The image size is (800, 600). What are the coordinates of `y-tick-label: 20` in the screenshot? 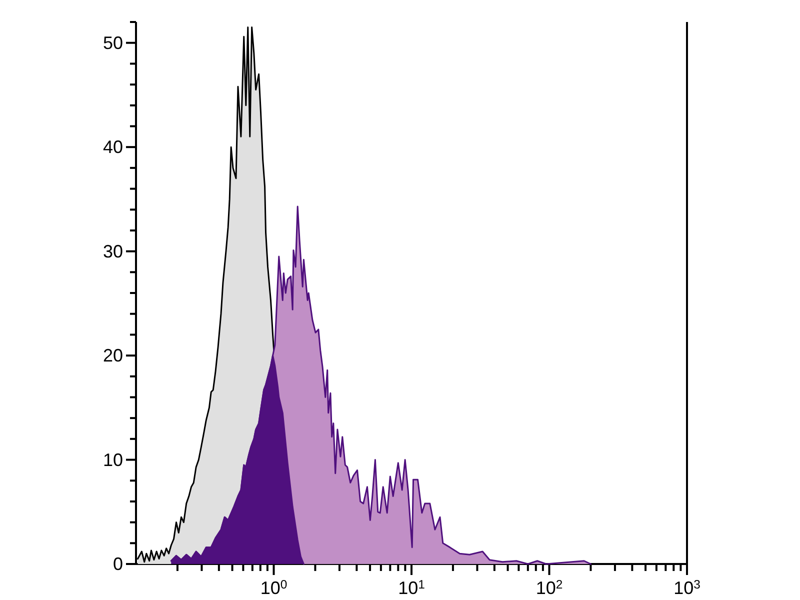 It's located at (112, 356).